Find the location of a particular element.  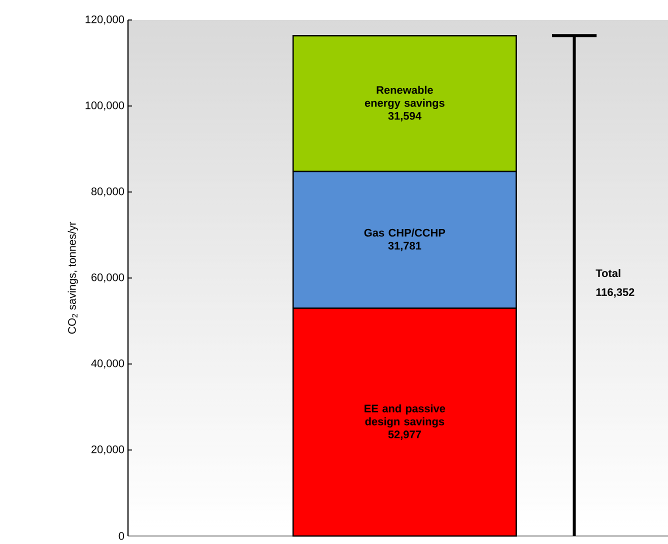

text: 116,352 is located at coordinates (615, 293).